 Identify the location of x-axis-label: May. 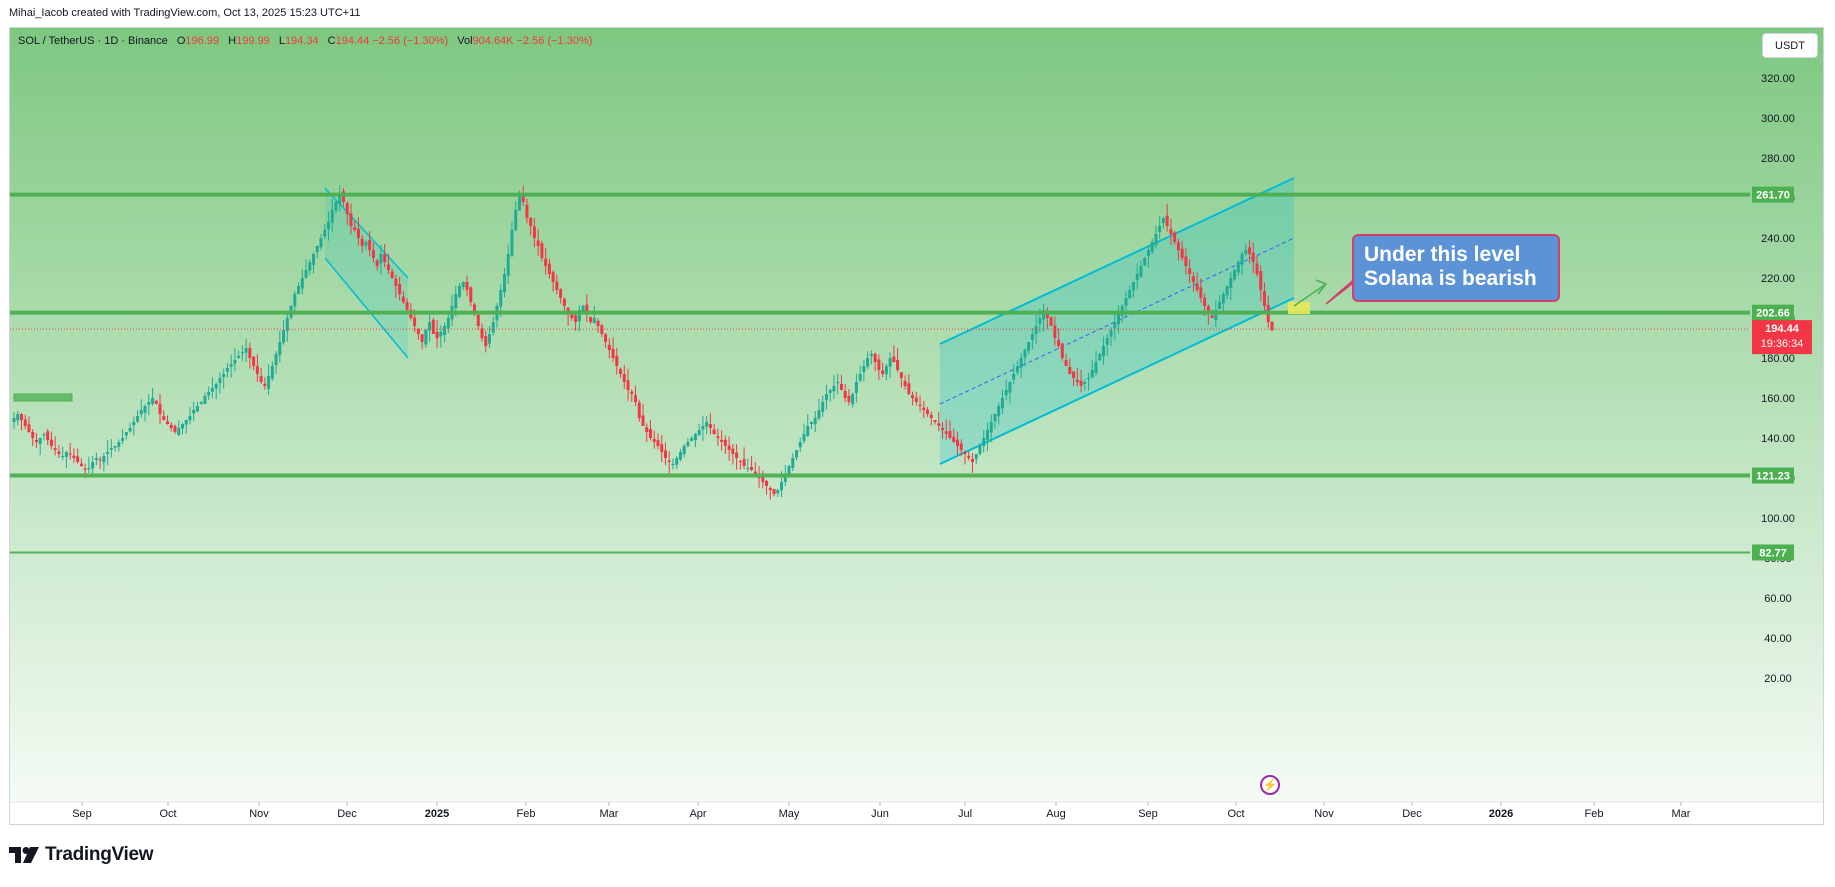
(789, 814).